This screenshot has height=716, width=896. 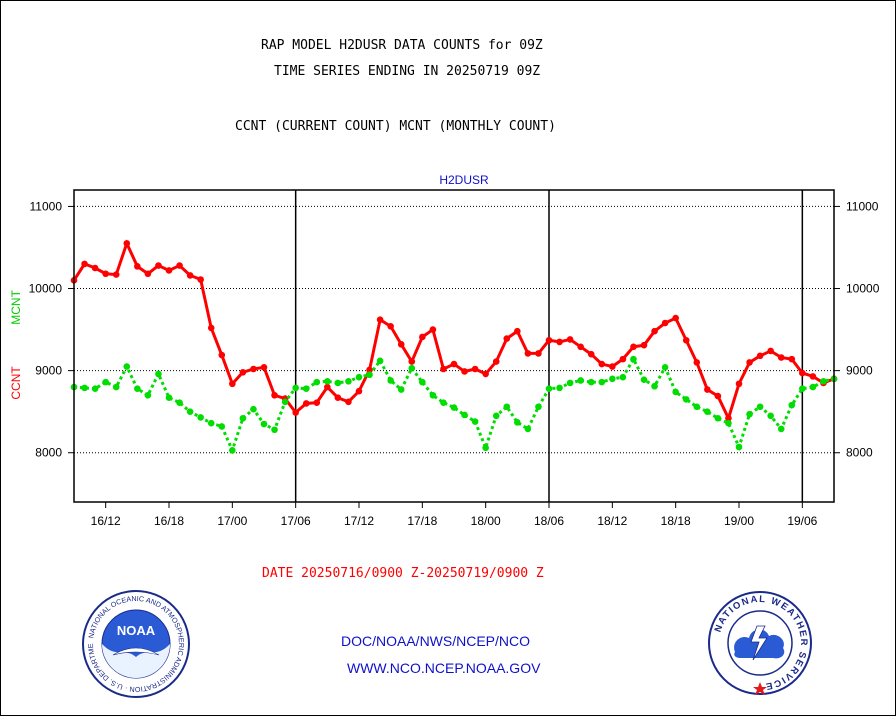 What do you see at coordinates (16, 383) in the screenshot?
I see `y-axis-label-ccnt: CCNT` at bounding box center [16, 383].